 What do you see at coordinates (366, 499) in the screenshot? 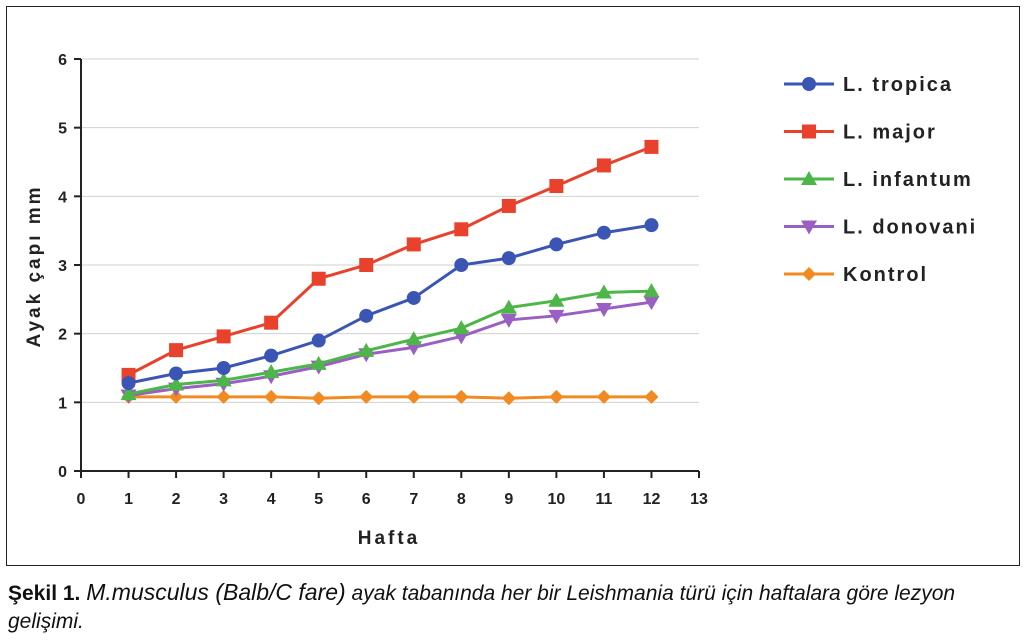
I see `x-tick-label-6: 6` at bounding box center [366, 499].